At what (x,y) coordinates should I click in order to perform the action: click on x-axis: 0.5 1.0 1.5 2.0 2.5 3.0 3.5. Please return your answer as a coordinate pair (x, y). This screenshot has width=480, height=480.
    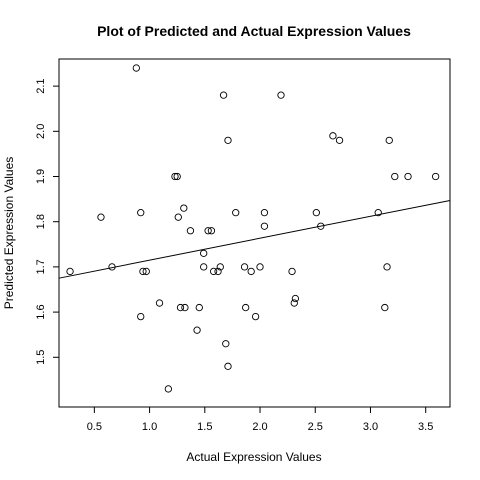
    Looking at the image, I should click on (260, 420).